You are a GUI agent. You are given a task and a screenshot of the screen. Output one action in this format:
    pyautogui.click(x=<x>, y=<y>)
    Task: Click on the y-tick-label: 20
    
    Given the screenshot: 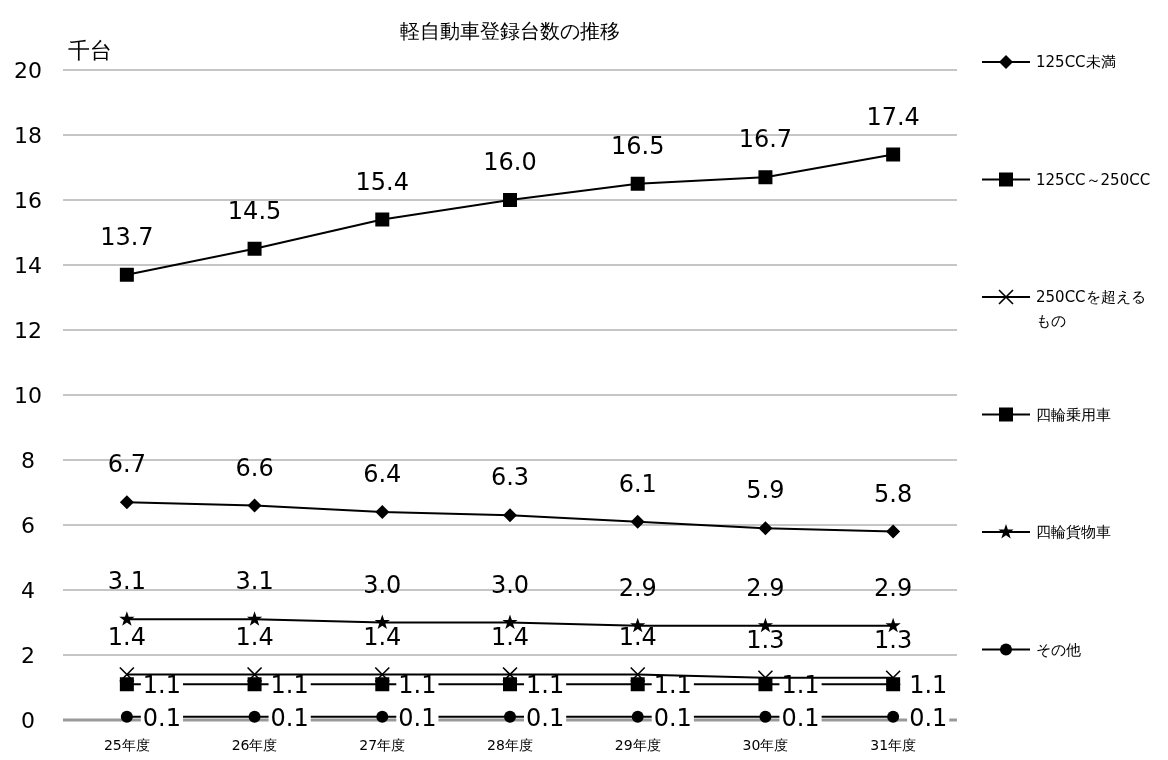 What is the action you would take?
    pyautogui.click(x=28, y=70)
    